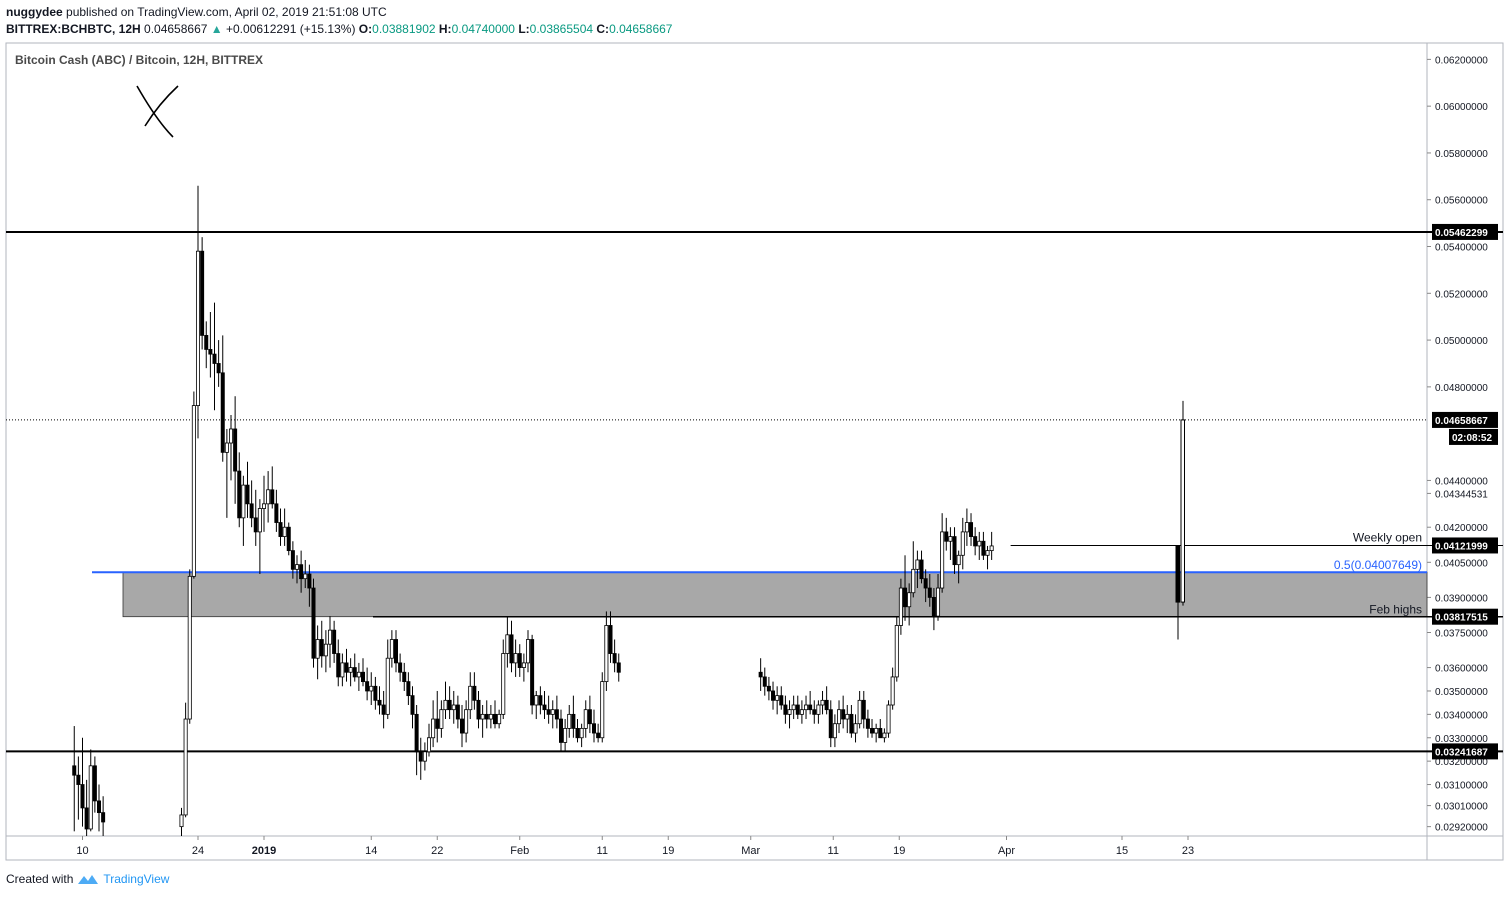 This screenshot has height=898, width=1510. I want to click on weekly-open-price-label: 0.04121999, so click(1461, 546).